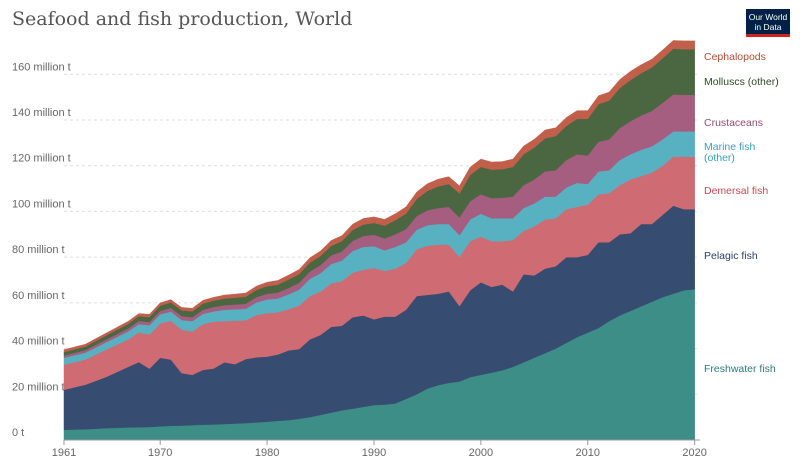 Image resolution: width=800 pixels, height=466 pixels. Describe the element at coordinates (38, 387) in the screenshot. I see `y-tick-label: 20 million t` at that location.